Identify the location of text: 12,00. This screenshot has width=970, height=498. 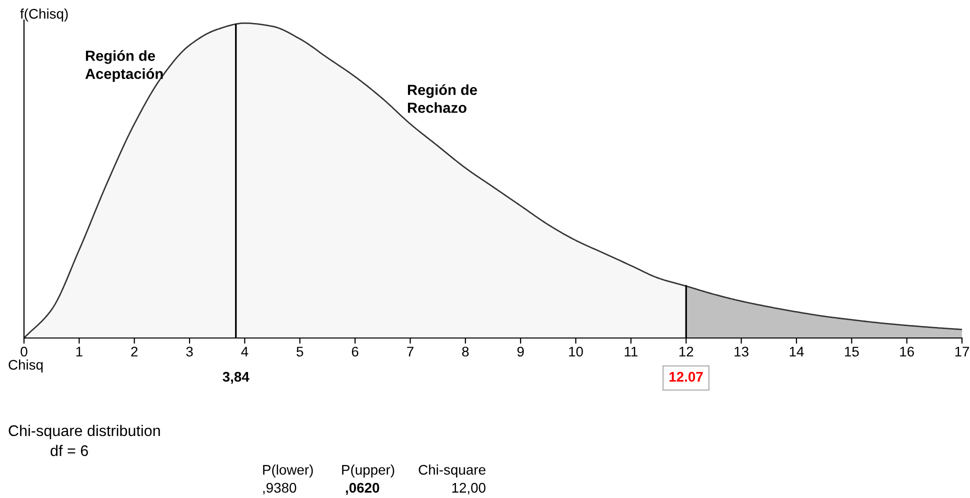
(469, 488).